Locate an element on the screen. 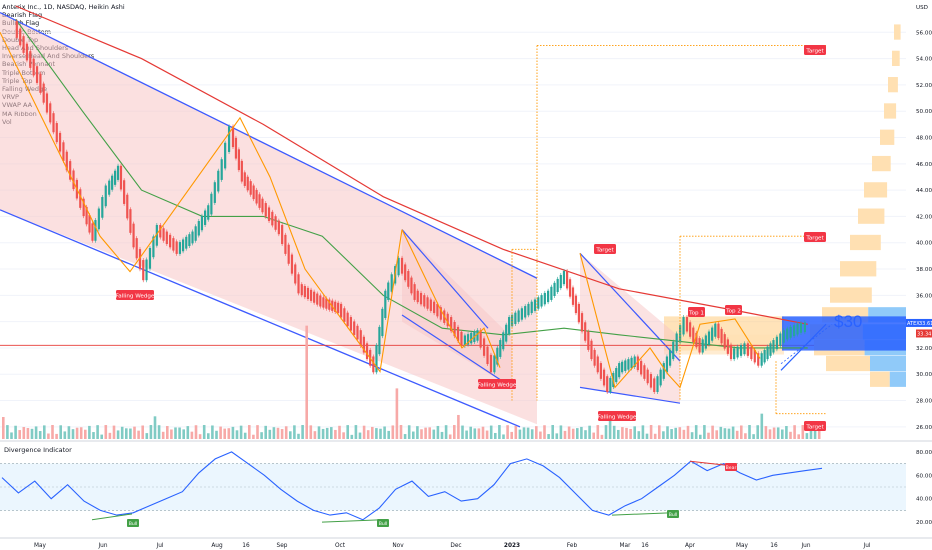 This screenshot has width=932, height=550. pattern-zigzag is located at coordinates (451, 298).